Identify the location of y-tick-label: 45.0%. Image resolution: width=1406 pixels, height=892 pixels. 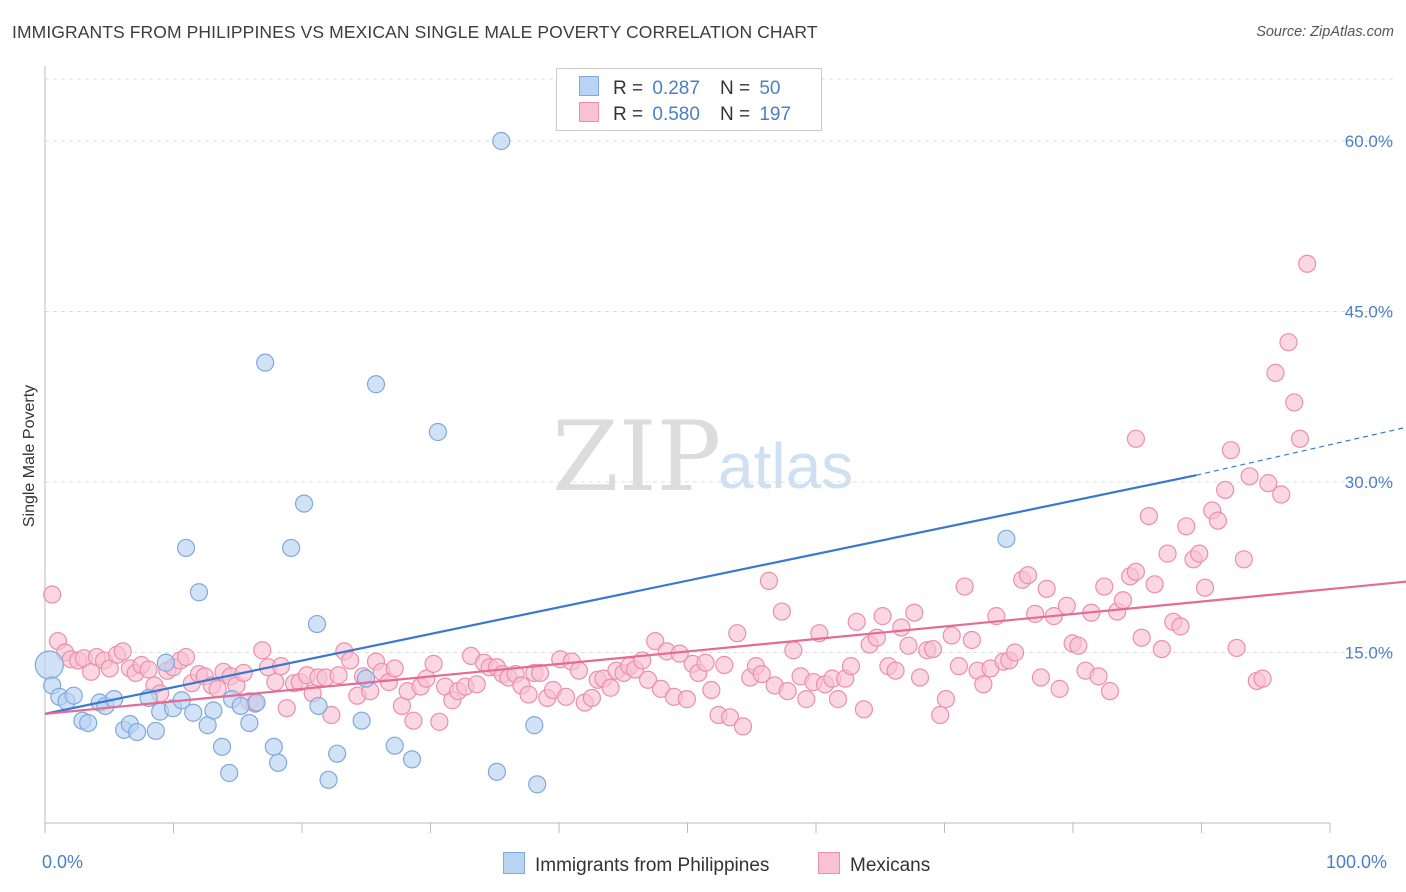
(1369, 312).